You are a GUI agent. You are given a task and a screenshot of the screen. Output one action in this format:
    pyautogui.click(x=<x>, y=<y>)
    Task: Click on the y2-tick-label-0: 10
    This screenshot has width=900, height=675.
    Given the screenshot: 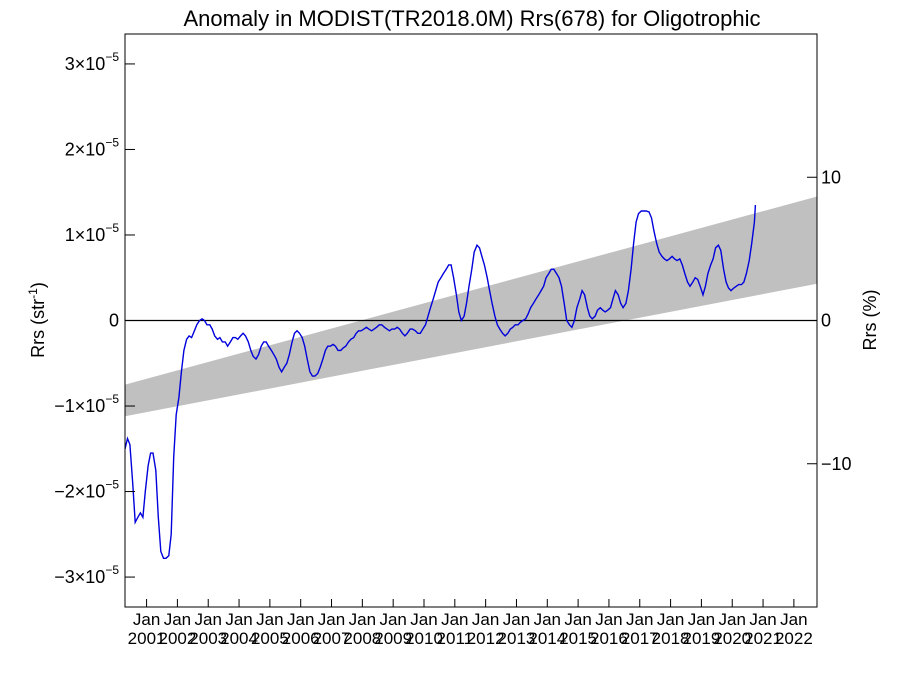 What is the action you would take?
    pyautogui.click(x=831, y=177)
    